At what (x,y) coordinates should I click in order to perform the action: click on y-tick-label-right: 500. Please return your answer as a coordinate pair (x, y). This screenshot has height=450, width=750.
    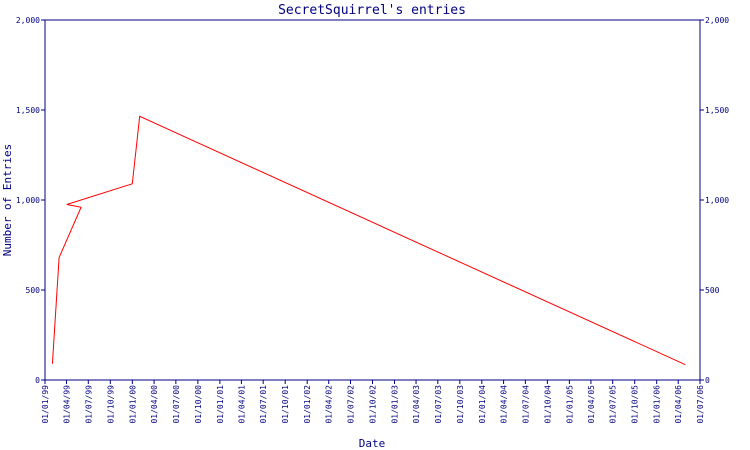
    Looking at the image, I should click on (712, 290).